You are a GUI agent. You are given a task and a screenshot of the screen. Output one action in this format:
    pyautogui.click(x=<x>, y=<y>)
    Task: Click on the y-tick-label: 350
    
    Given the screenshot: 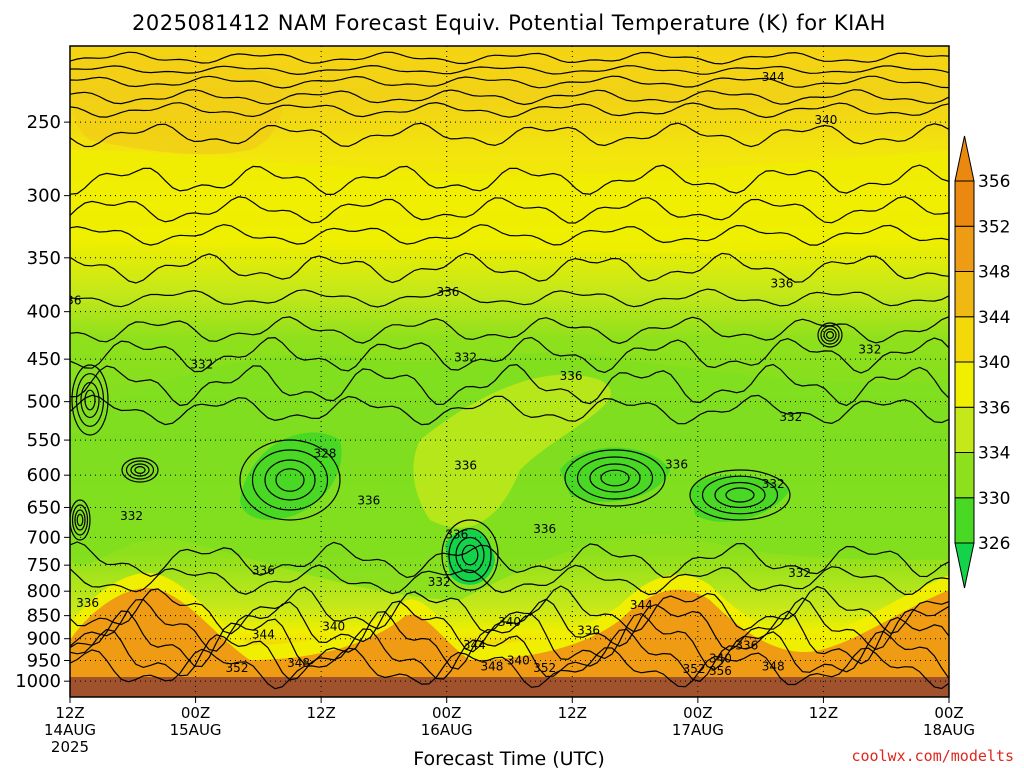 What is the action you would take?
    pyautogui.click(x=44, y=258)
    